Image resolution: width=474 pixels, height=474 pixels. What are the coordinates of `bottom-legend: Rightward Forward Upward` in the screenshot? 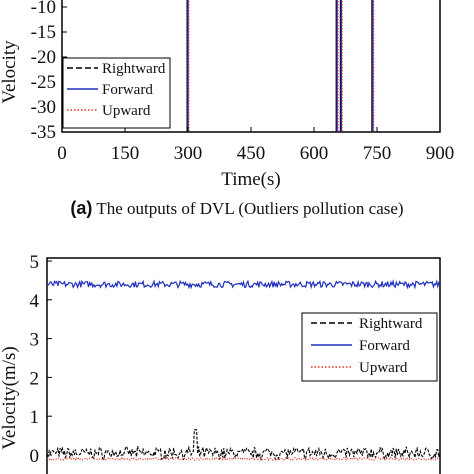 It's located at (369, 347).